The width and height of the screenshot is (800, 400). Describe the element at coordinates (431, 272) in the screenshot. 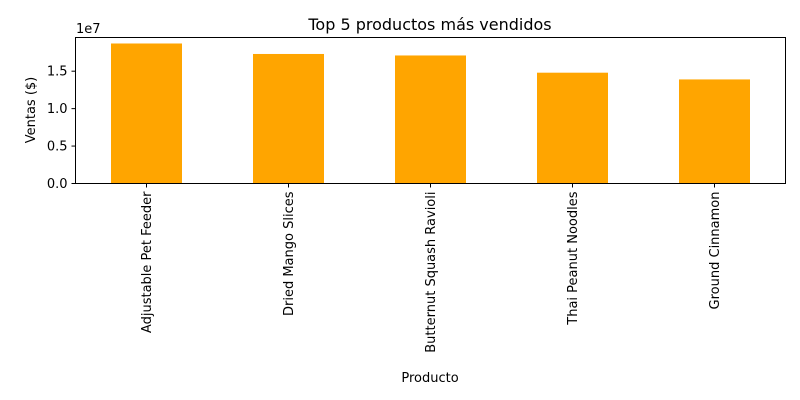

I see `x-tick-label-3: Butternut Squash Ravioli` at that location.